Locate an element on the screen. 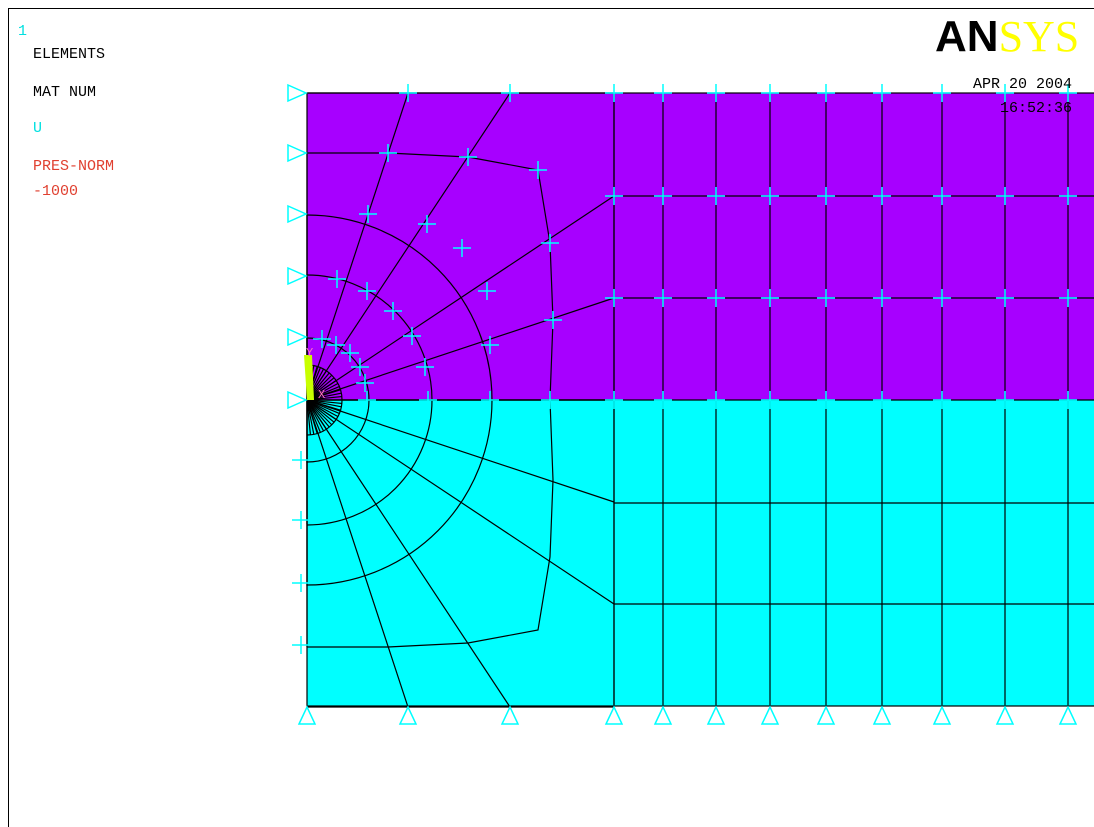  y-axis-label: Y is located at coordinates (309, 353).